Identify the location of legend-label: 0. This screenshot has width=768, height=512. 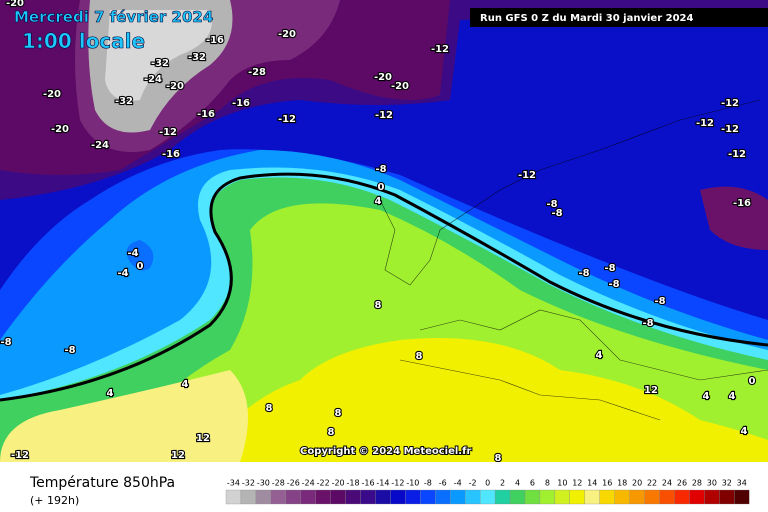
(487, 483).